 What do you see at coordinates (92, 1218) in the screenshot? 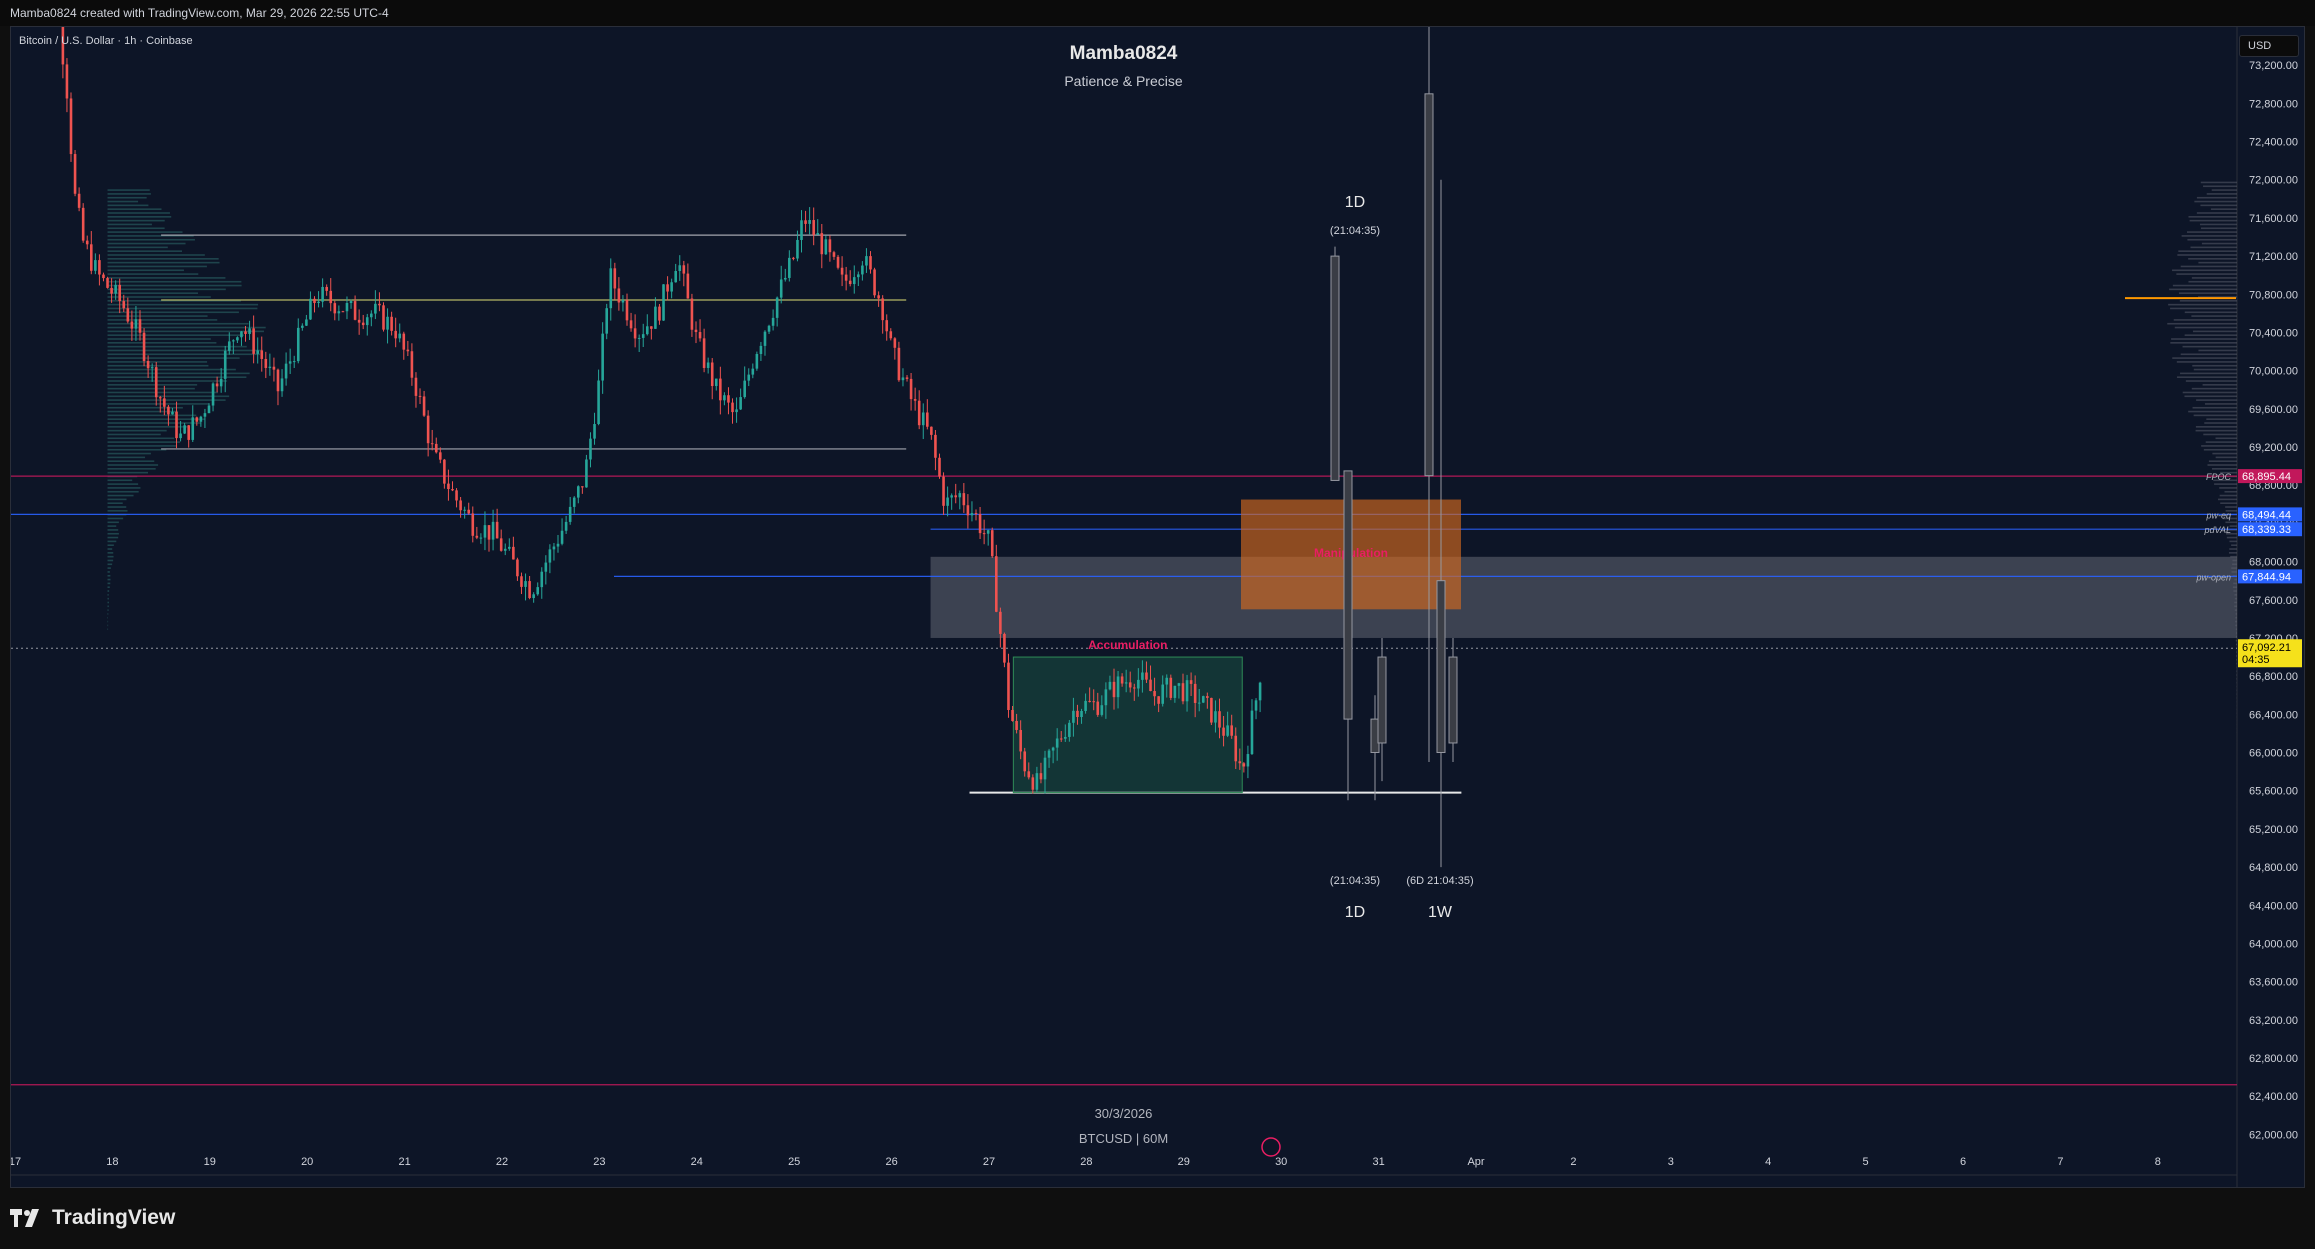
I see `brand: TradingView` at bounding box center [92, 1218].